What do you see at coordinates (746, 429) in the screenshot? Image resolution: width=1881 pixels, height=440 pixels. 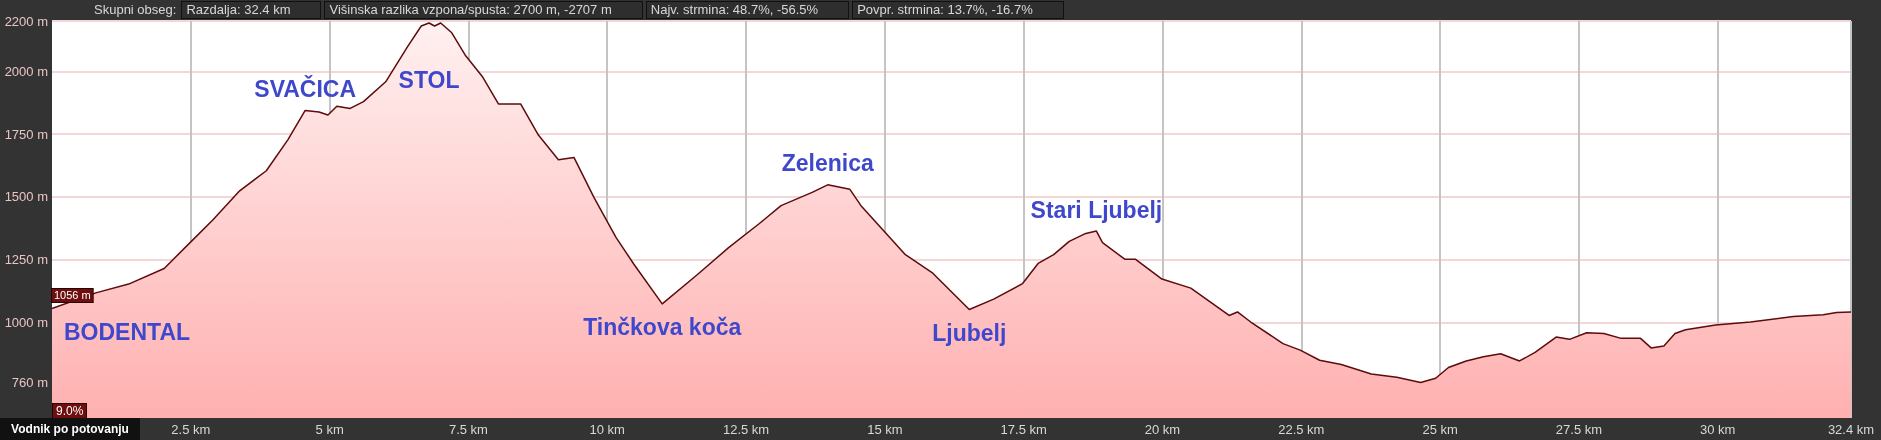 I see `x-tick-label: 12.5 km` at bounding box center [746, 429].